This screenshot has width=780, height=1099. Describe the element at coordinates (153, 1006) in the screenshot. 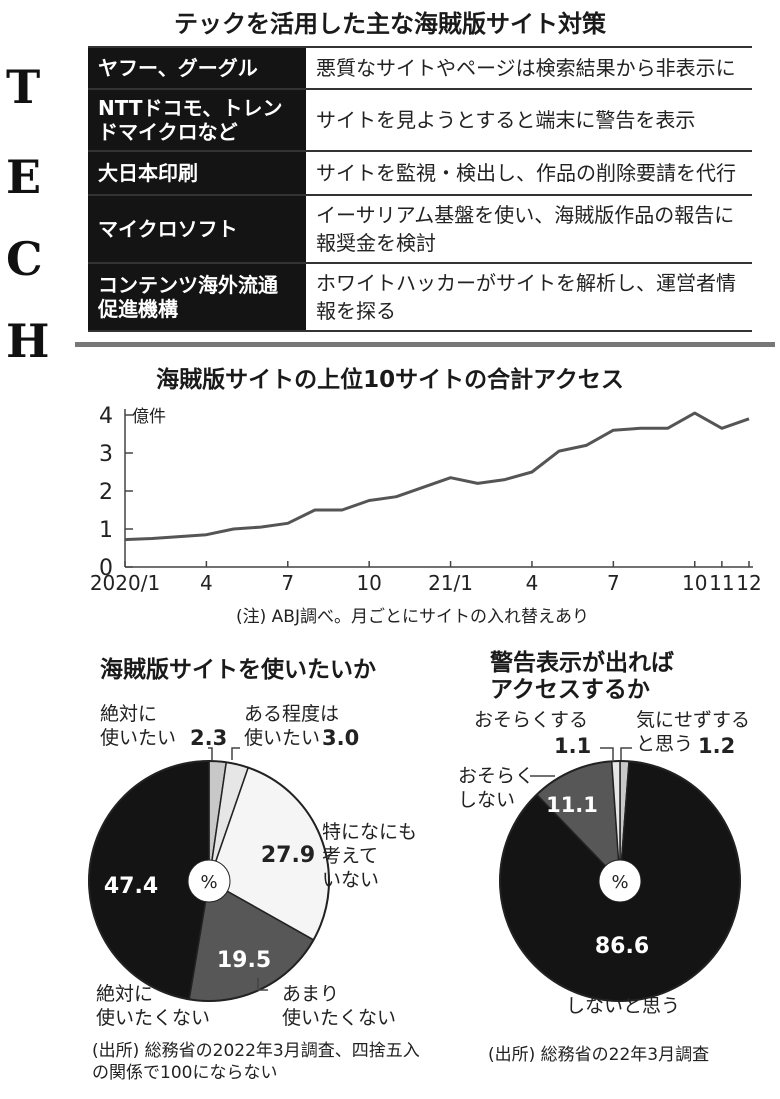

I see `pie1-label-never: 絶対に 使いたくない` at that location.